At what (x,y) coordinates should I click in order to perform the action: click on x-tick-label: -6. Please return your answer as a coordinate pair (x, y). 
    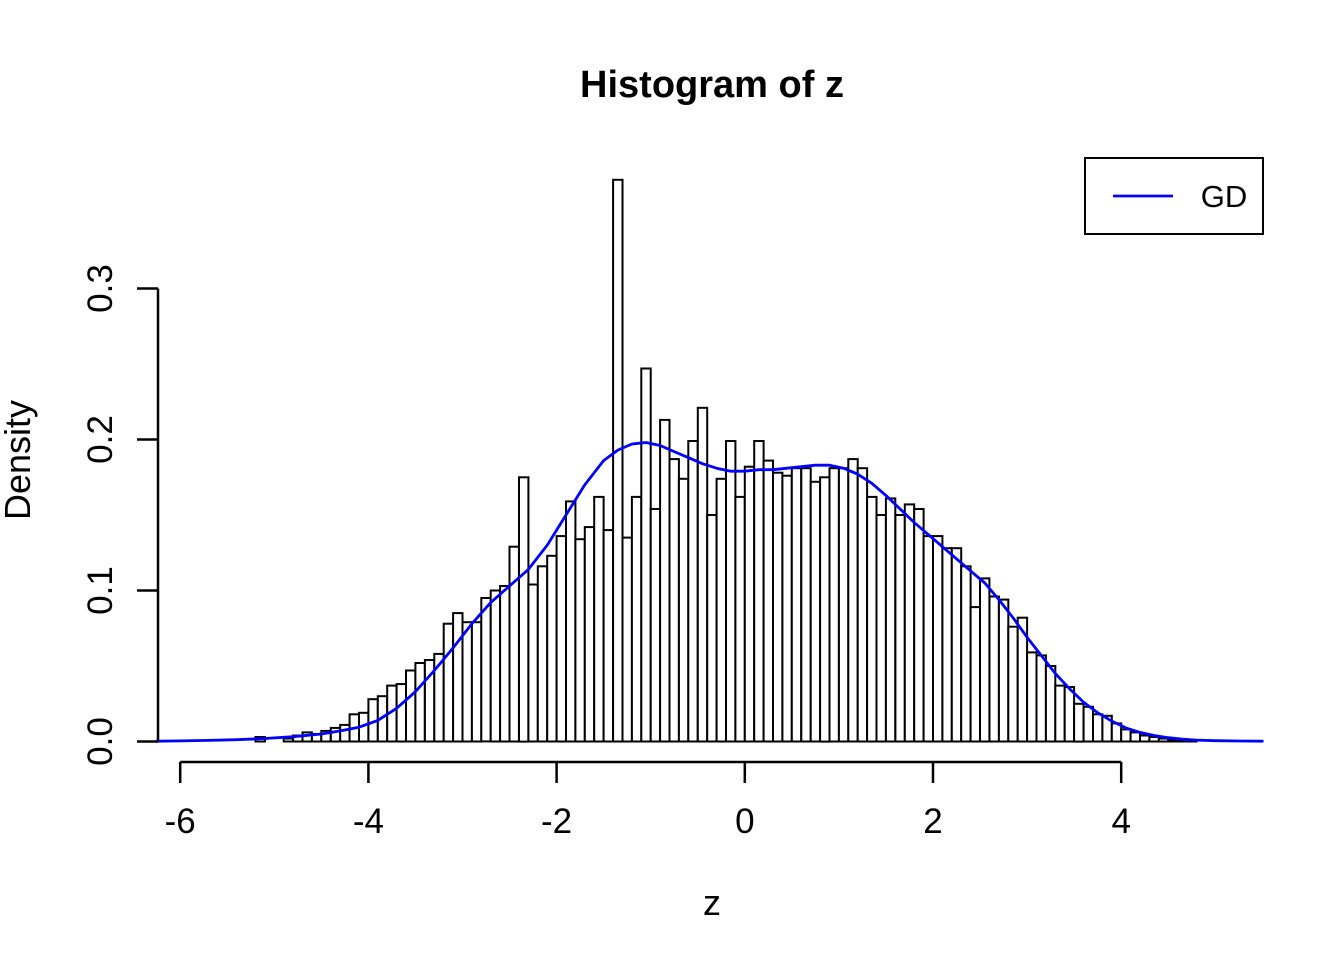
    Looking at the image, I should click on (180, 821).